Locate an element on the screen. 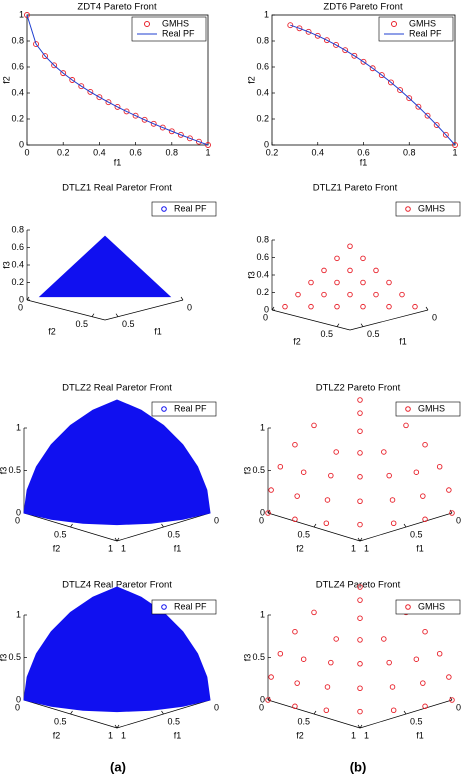 This screenshot has height=779, width=474. legend-label: Real PF is located at coordinates (425, 33).